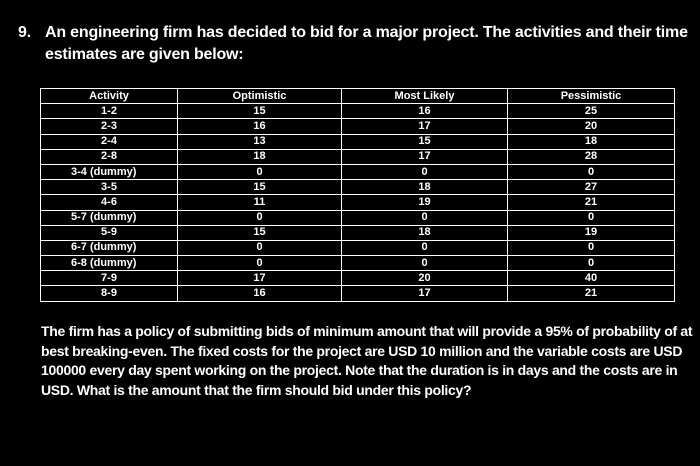 Image resolution: width=700 pixels, height=466 pixels. Describe the element at coordinates (259, 141) in the screenshot. I see `cell-optimistic: 13` at that location.